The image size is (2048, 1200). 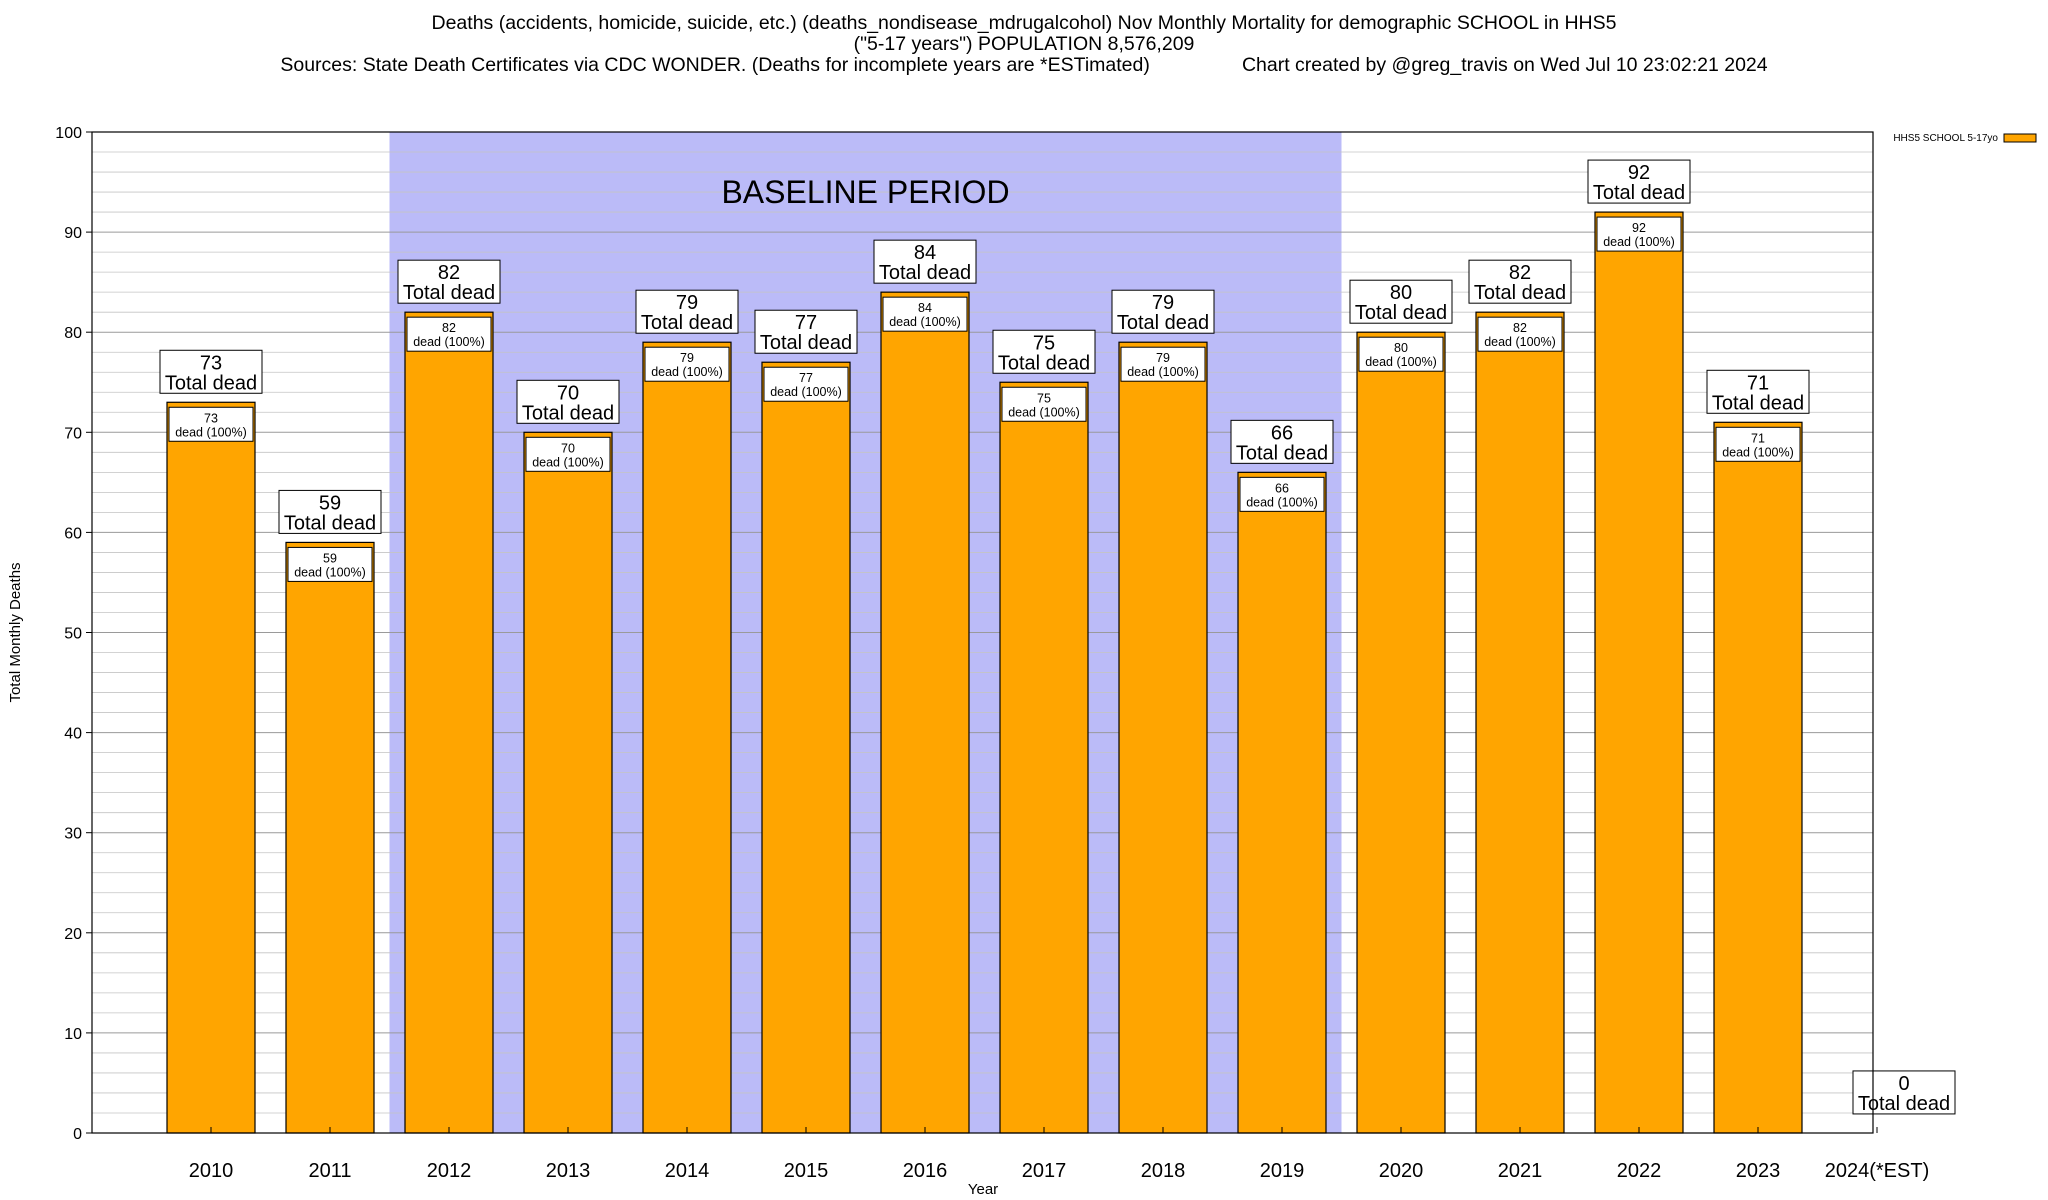 I want to click on legend-swatch, so click(x=2020, y=138).